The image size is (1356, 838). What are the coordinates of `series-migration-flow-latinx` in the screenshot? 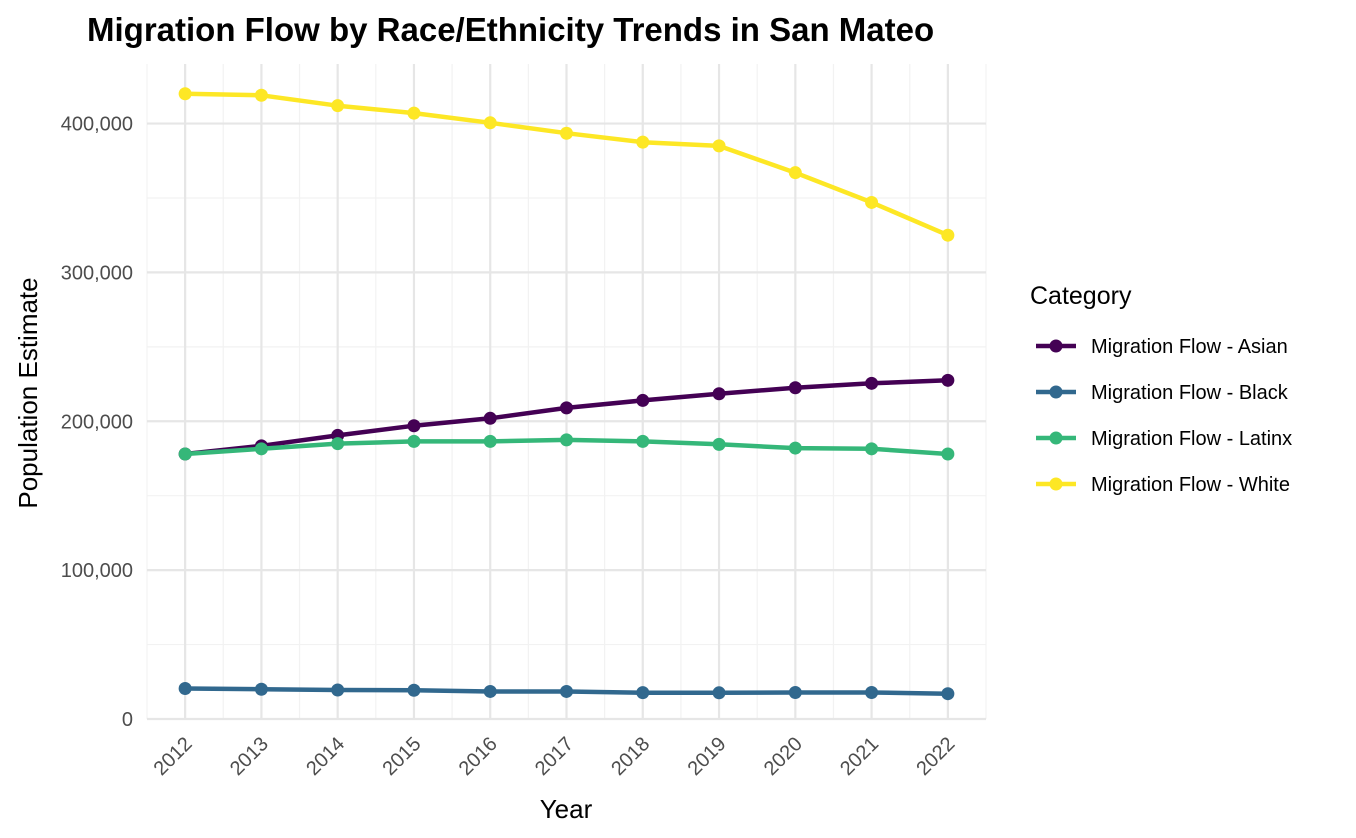 It's located at (566, 447).